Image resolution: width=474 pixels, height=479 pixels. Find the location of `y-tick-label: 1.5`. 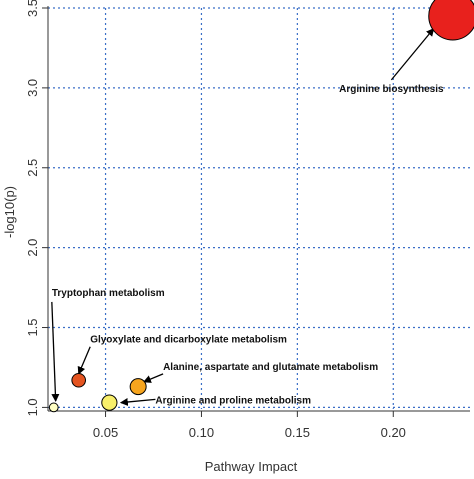

y-tick-label: 1.5 is located at coordinates (32, 327).